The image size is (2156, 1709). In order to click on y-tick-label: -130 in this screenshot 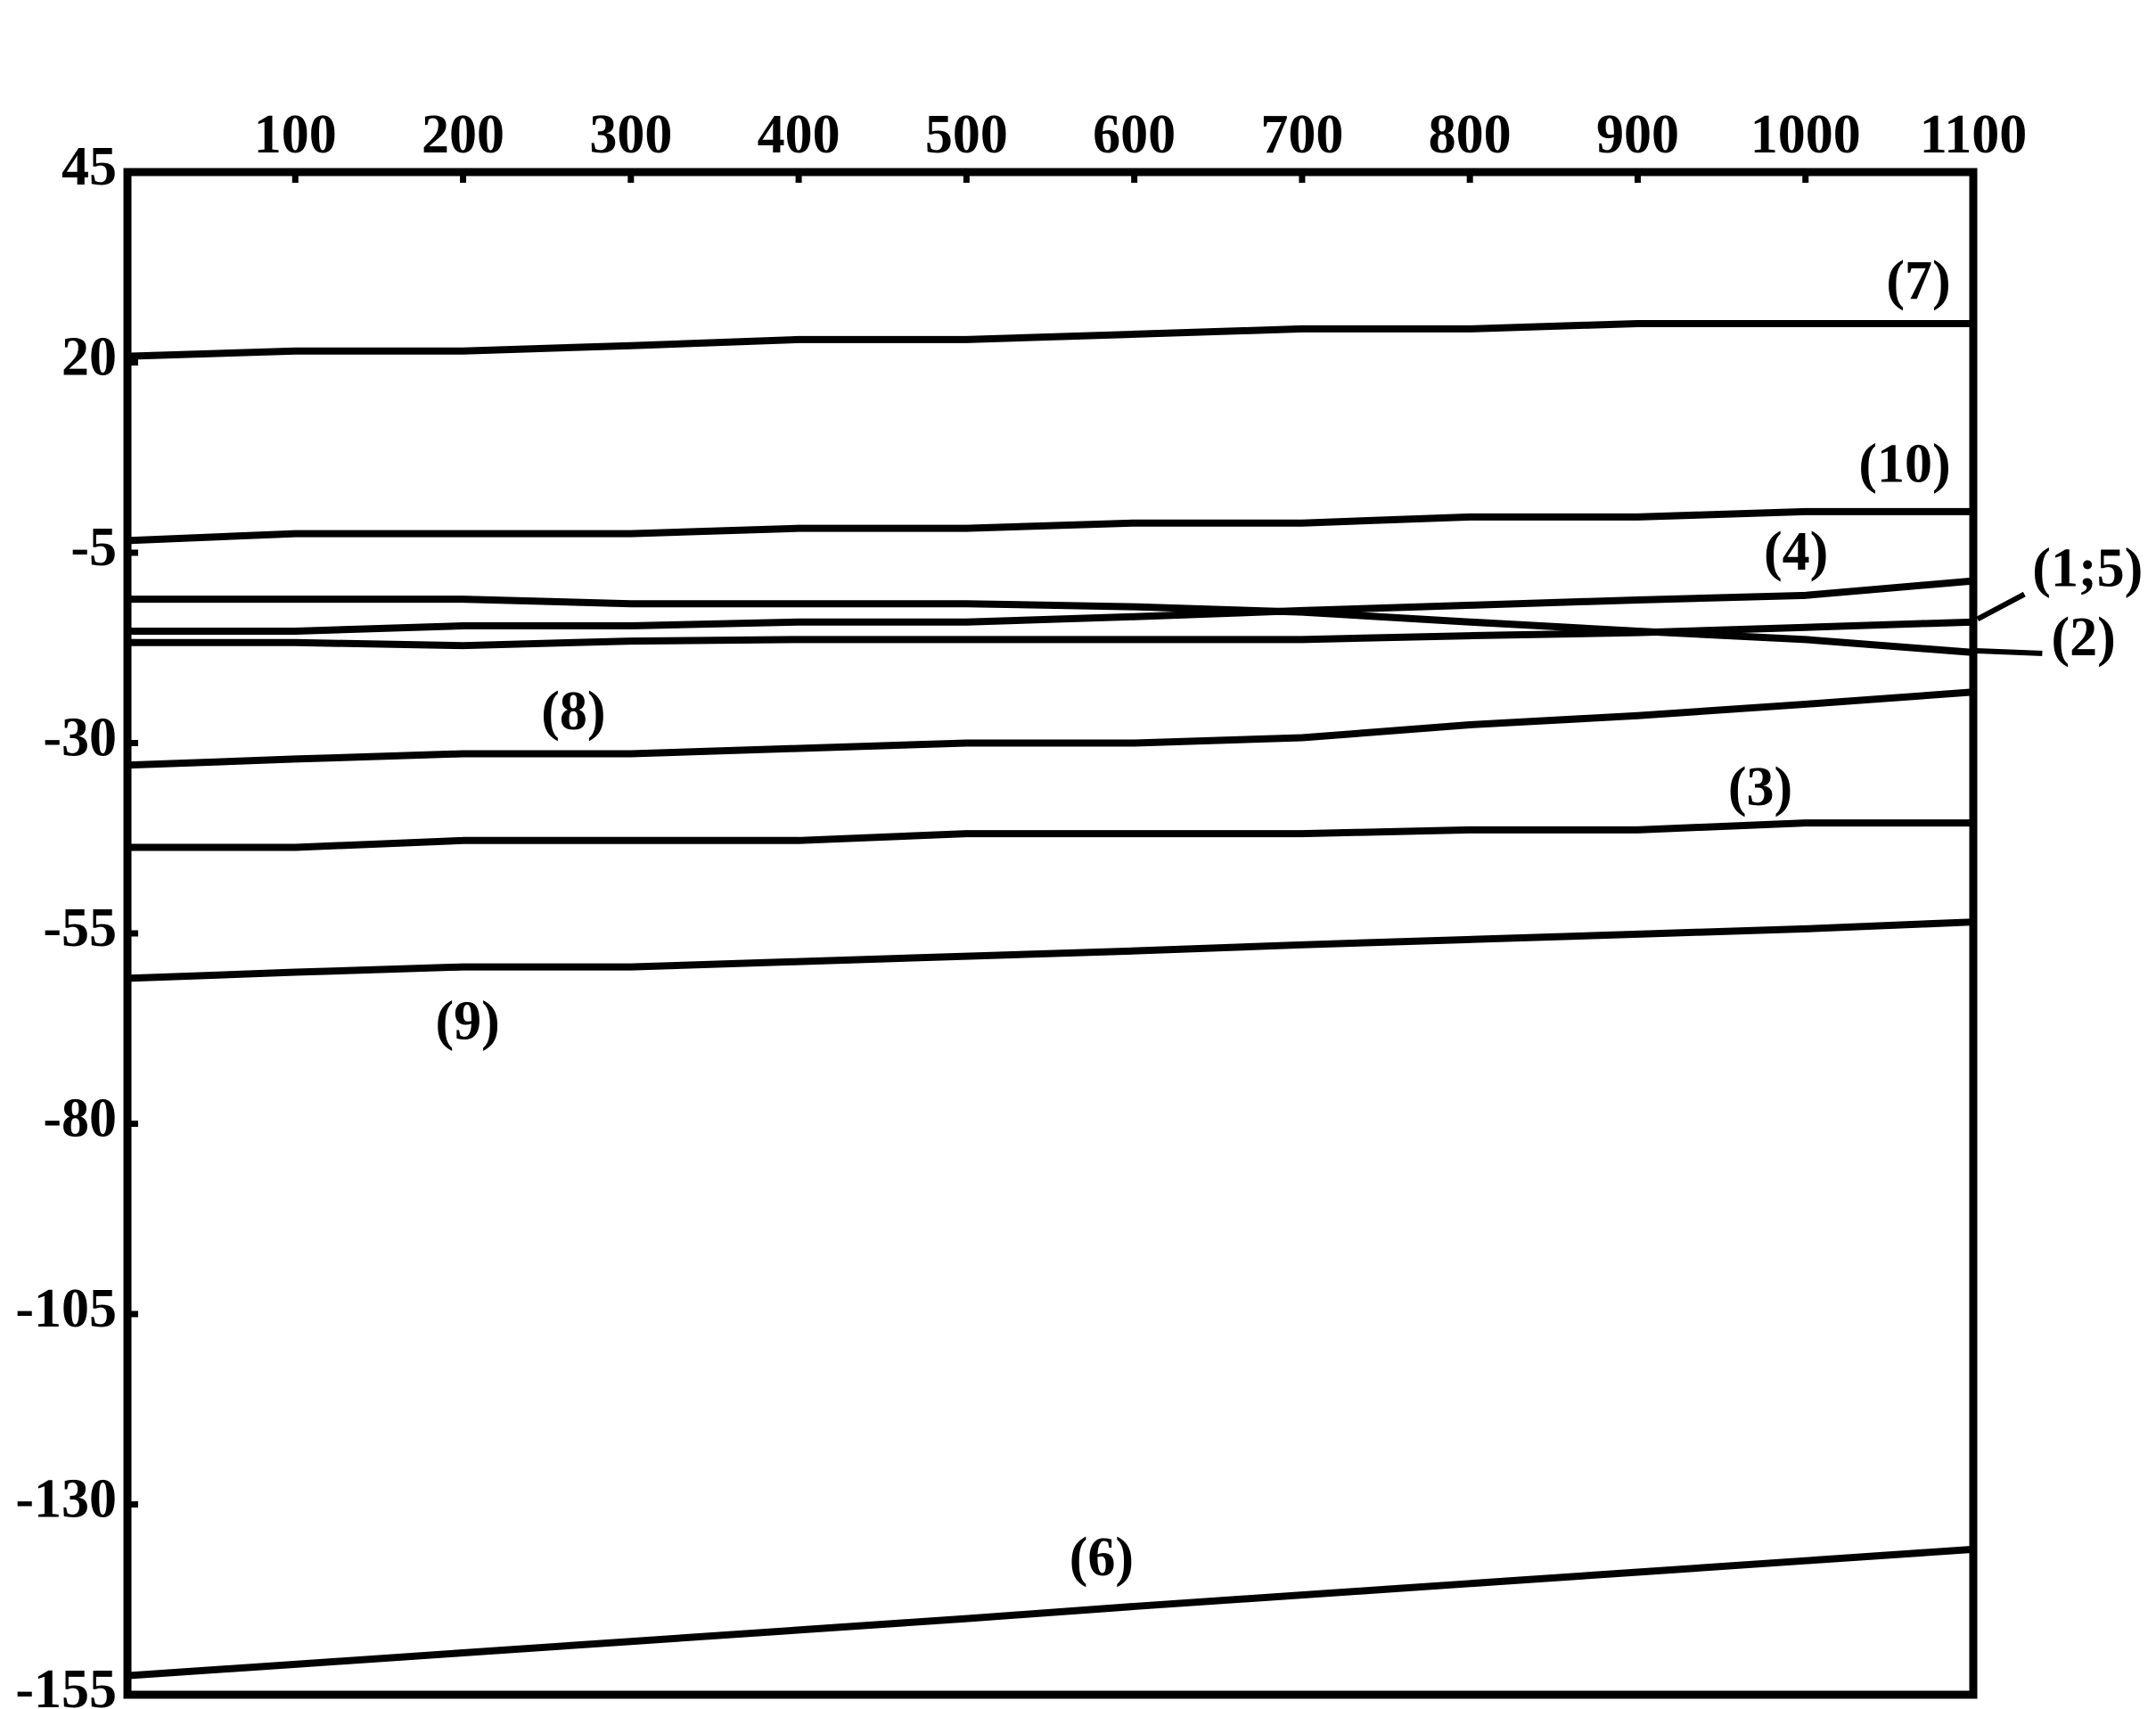, I will do `click(66, 1499)`.